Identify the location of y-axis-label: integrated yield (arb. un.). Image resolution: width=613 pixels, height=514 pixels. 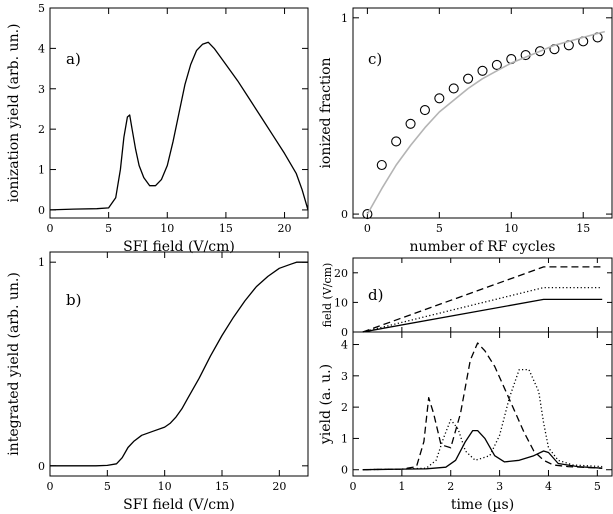
(14, 364).